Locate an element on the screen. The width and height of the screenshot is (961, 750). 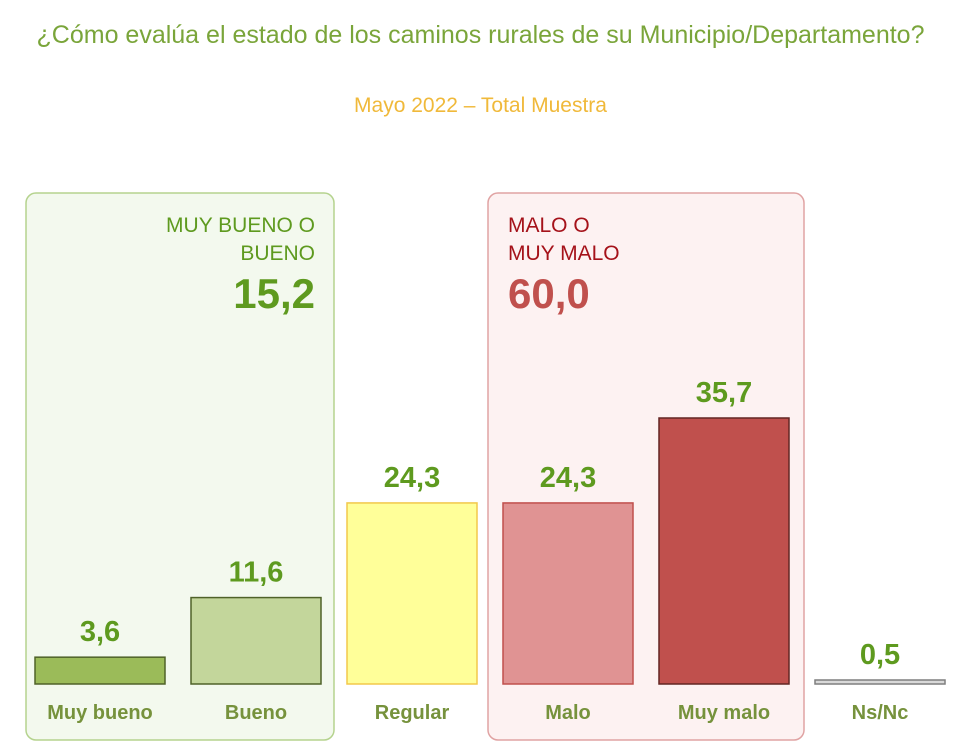
group-bad-line2: MUY MALO is located at coordinates (564, 253).